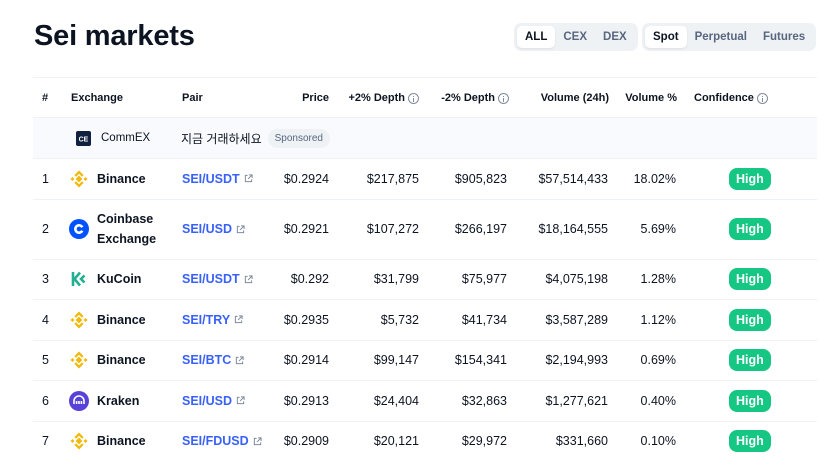 The height and width of the screenshot is (472, 840). Describe the element at coordinates (118, 400) in the screenshot. I see `exchange-name: Kraken` at that location.